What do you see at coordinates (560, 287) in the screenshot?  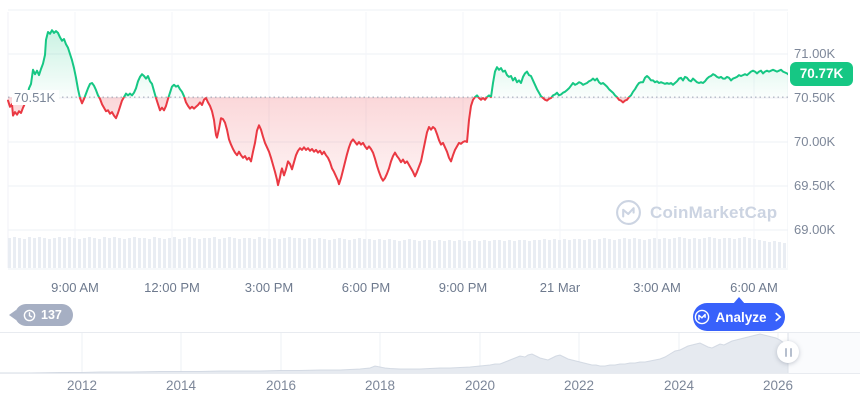 I see `x-axis-label: 21 Mar` at bounding box center [560, 287].